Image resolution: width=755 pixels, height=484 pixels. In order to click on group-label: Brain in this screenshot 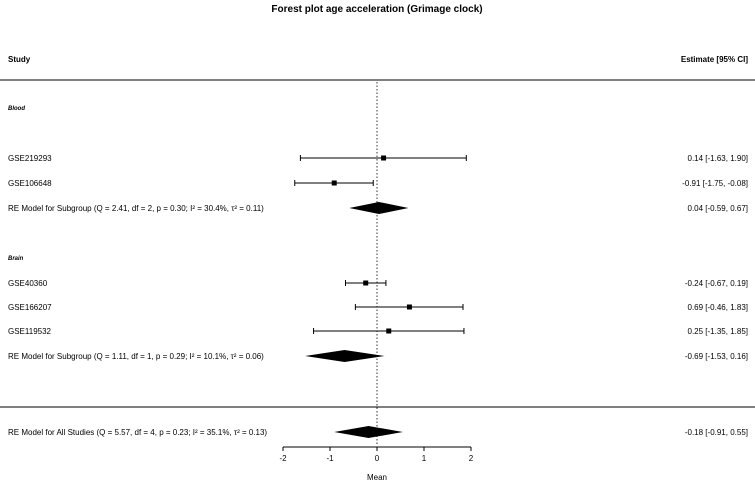, I will do `click(16, 259)`.